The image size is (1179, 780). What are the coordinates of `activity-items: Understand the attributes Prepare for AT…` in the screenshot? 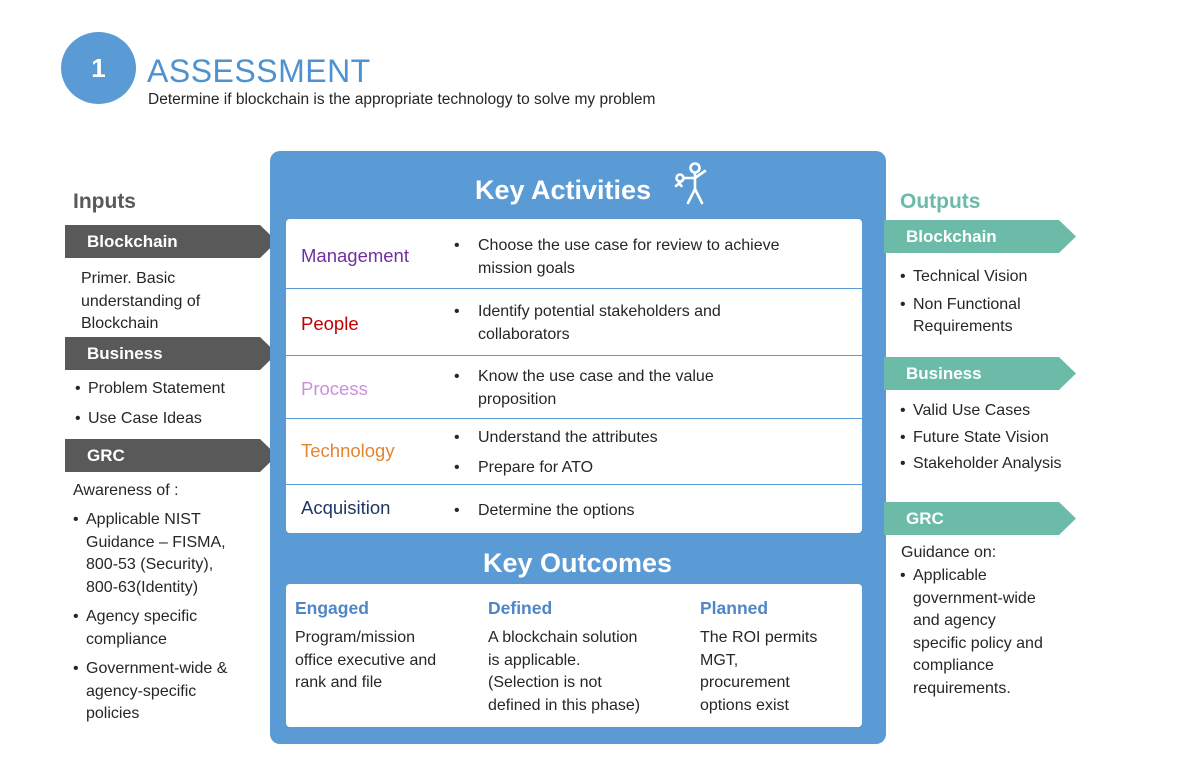 It's located at (556, 453).